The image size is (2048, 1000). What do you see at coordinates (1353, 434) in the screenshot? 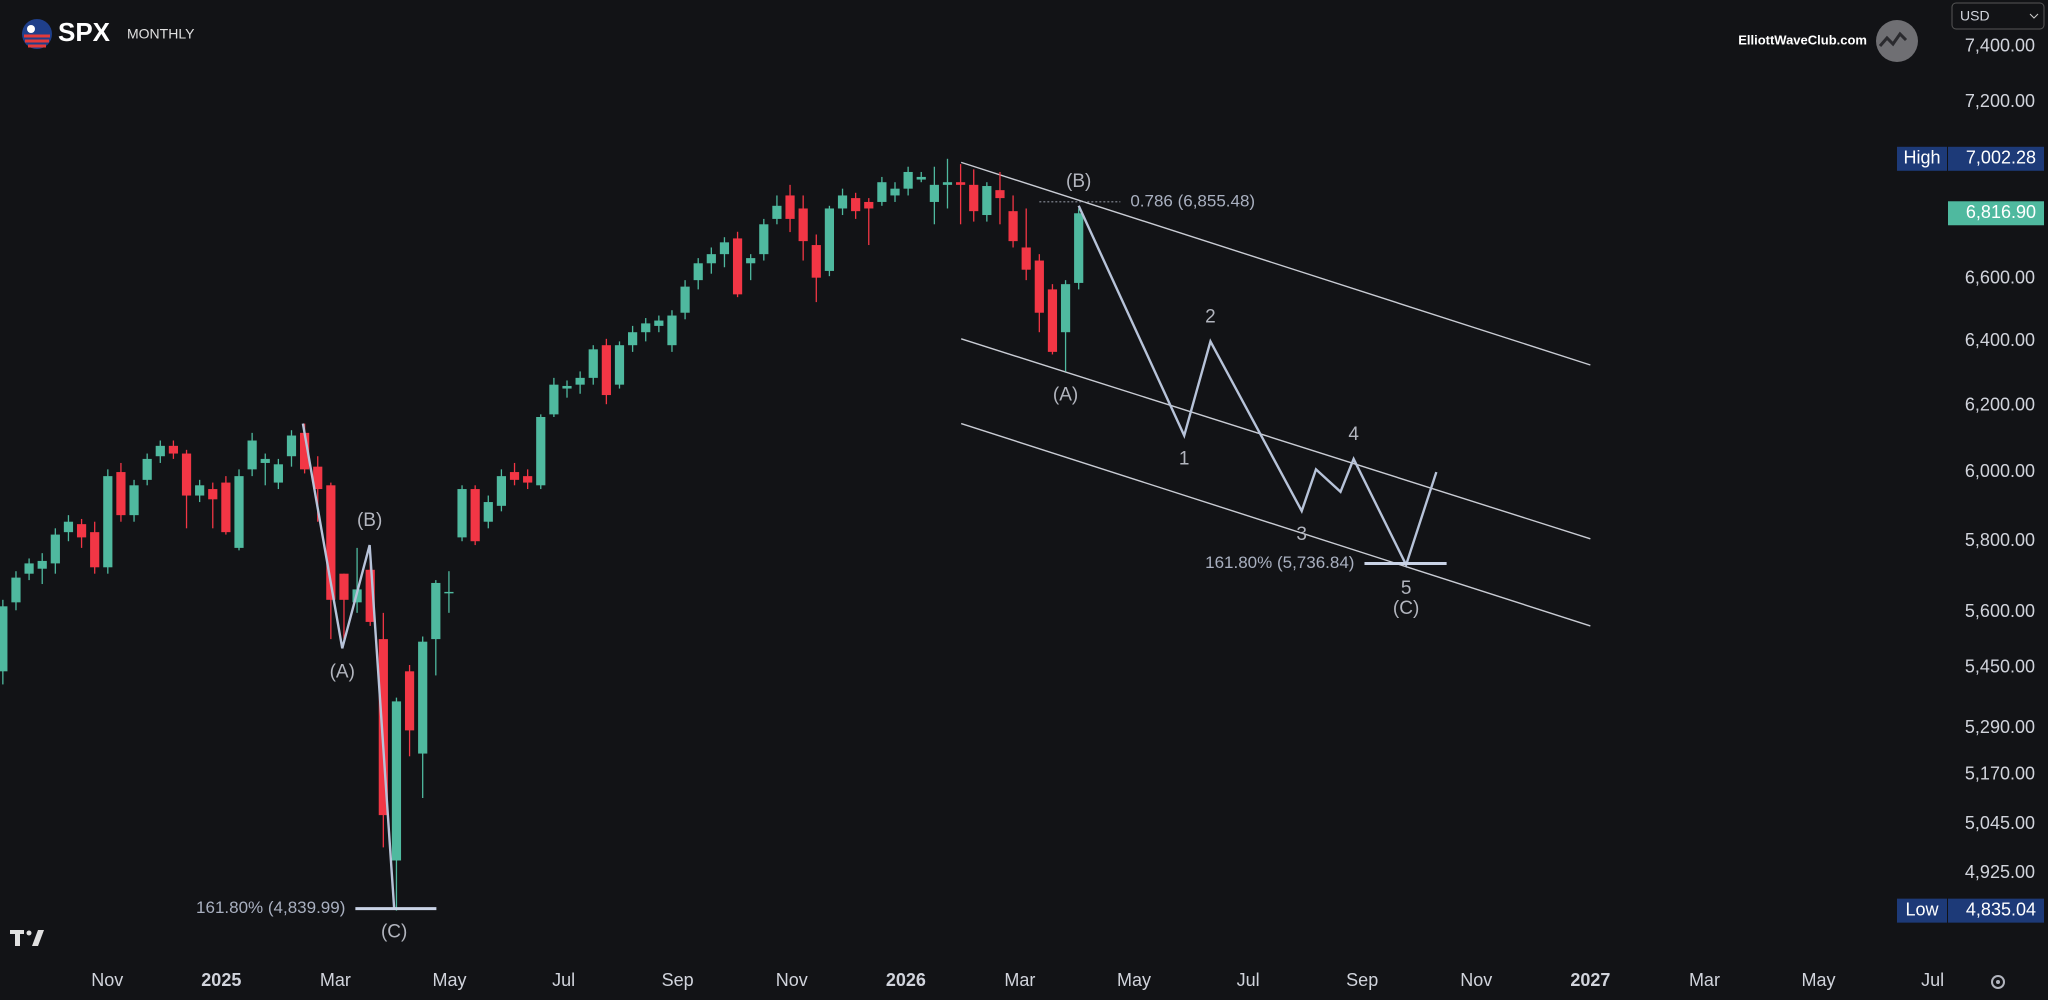
I see `wave-label: 4` at bounding box center [1353, 434].